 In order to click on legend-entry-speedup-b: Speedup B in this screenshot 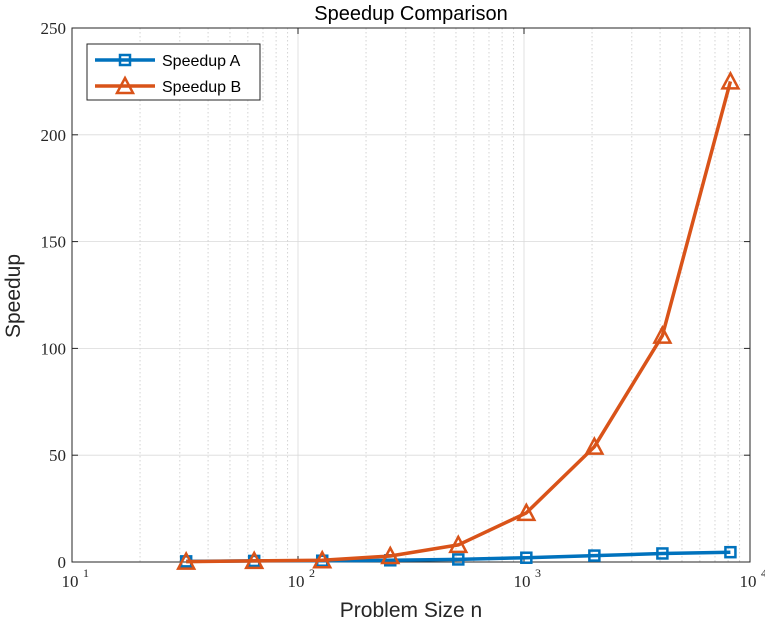, I will do `click(168, 85)`.